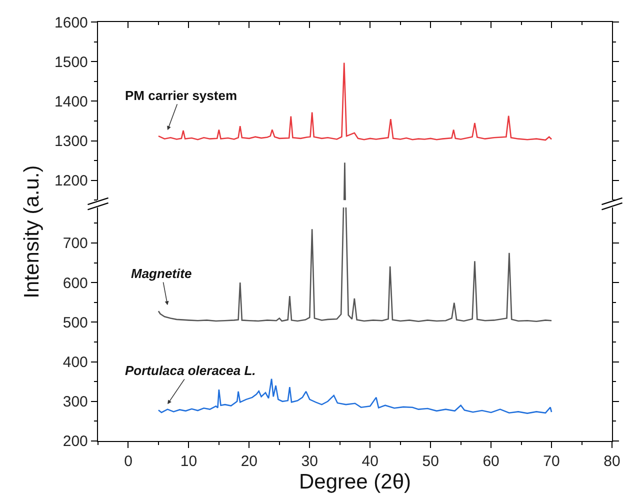 This screenshot has width=632, height=504. Describe the element at coordinates (75, 363) in the screenshot. I see `y-tick-label: 400` at that location.